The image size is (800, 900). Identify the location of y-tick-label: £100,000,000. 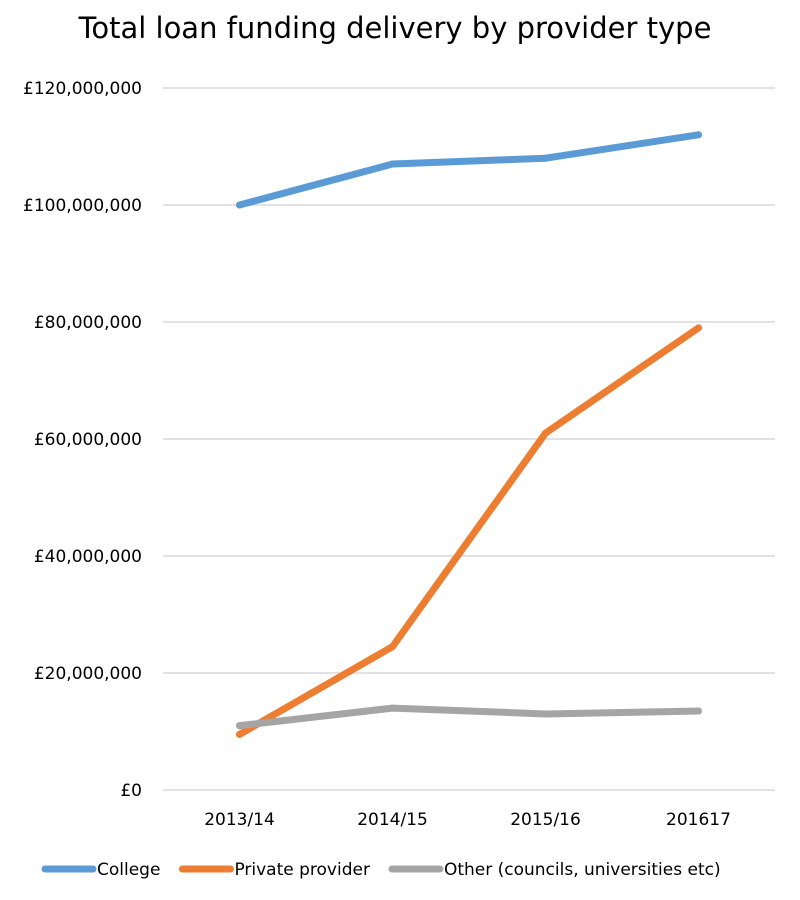
(82, 206).